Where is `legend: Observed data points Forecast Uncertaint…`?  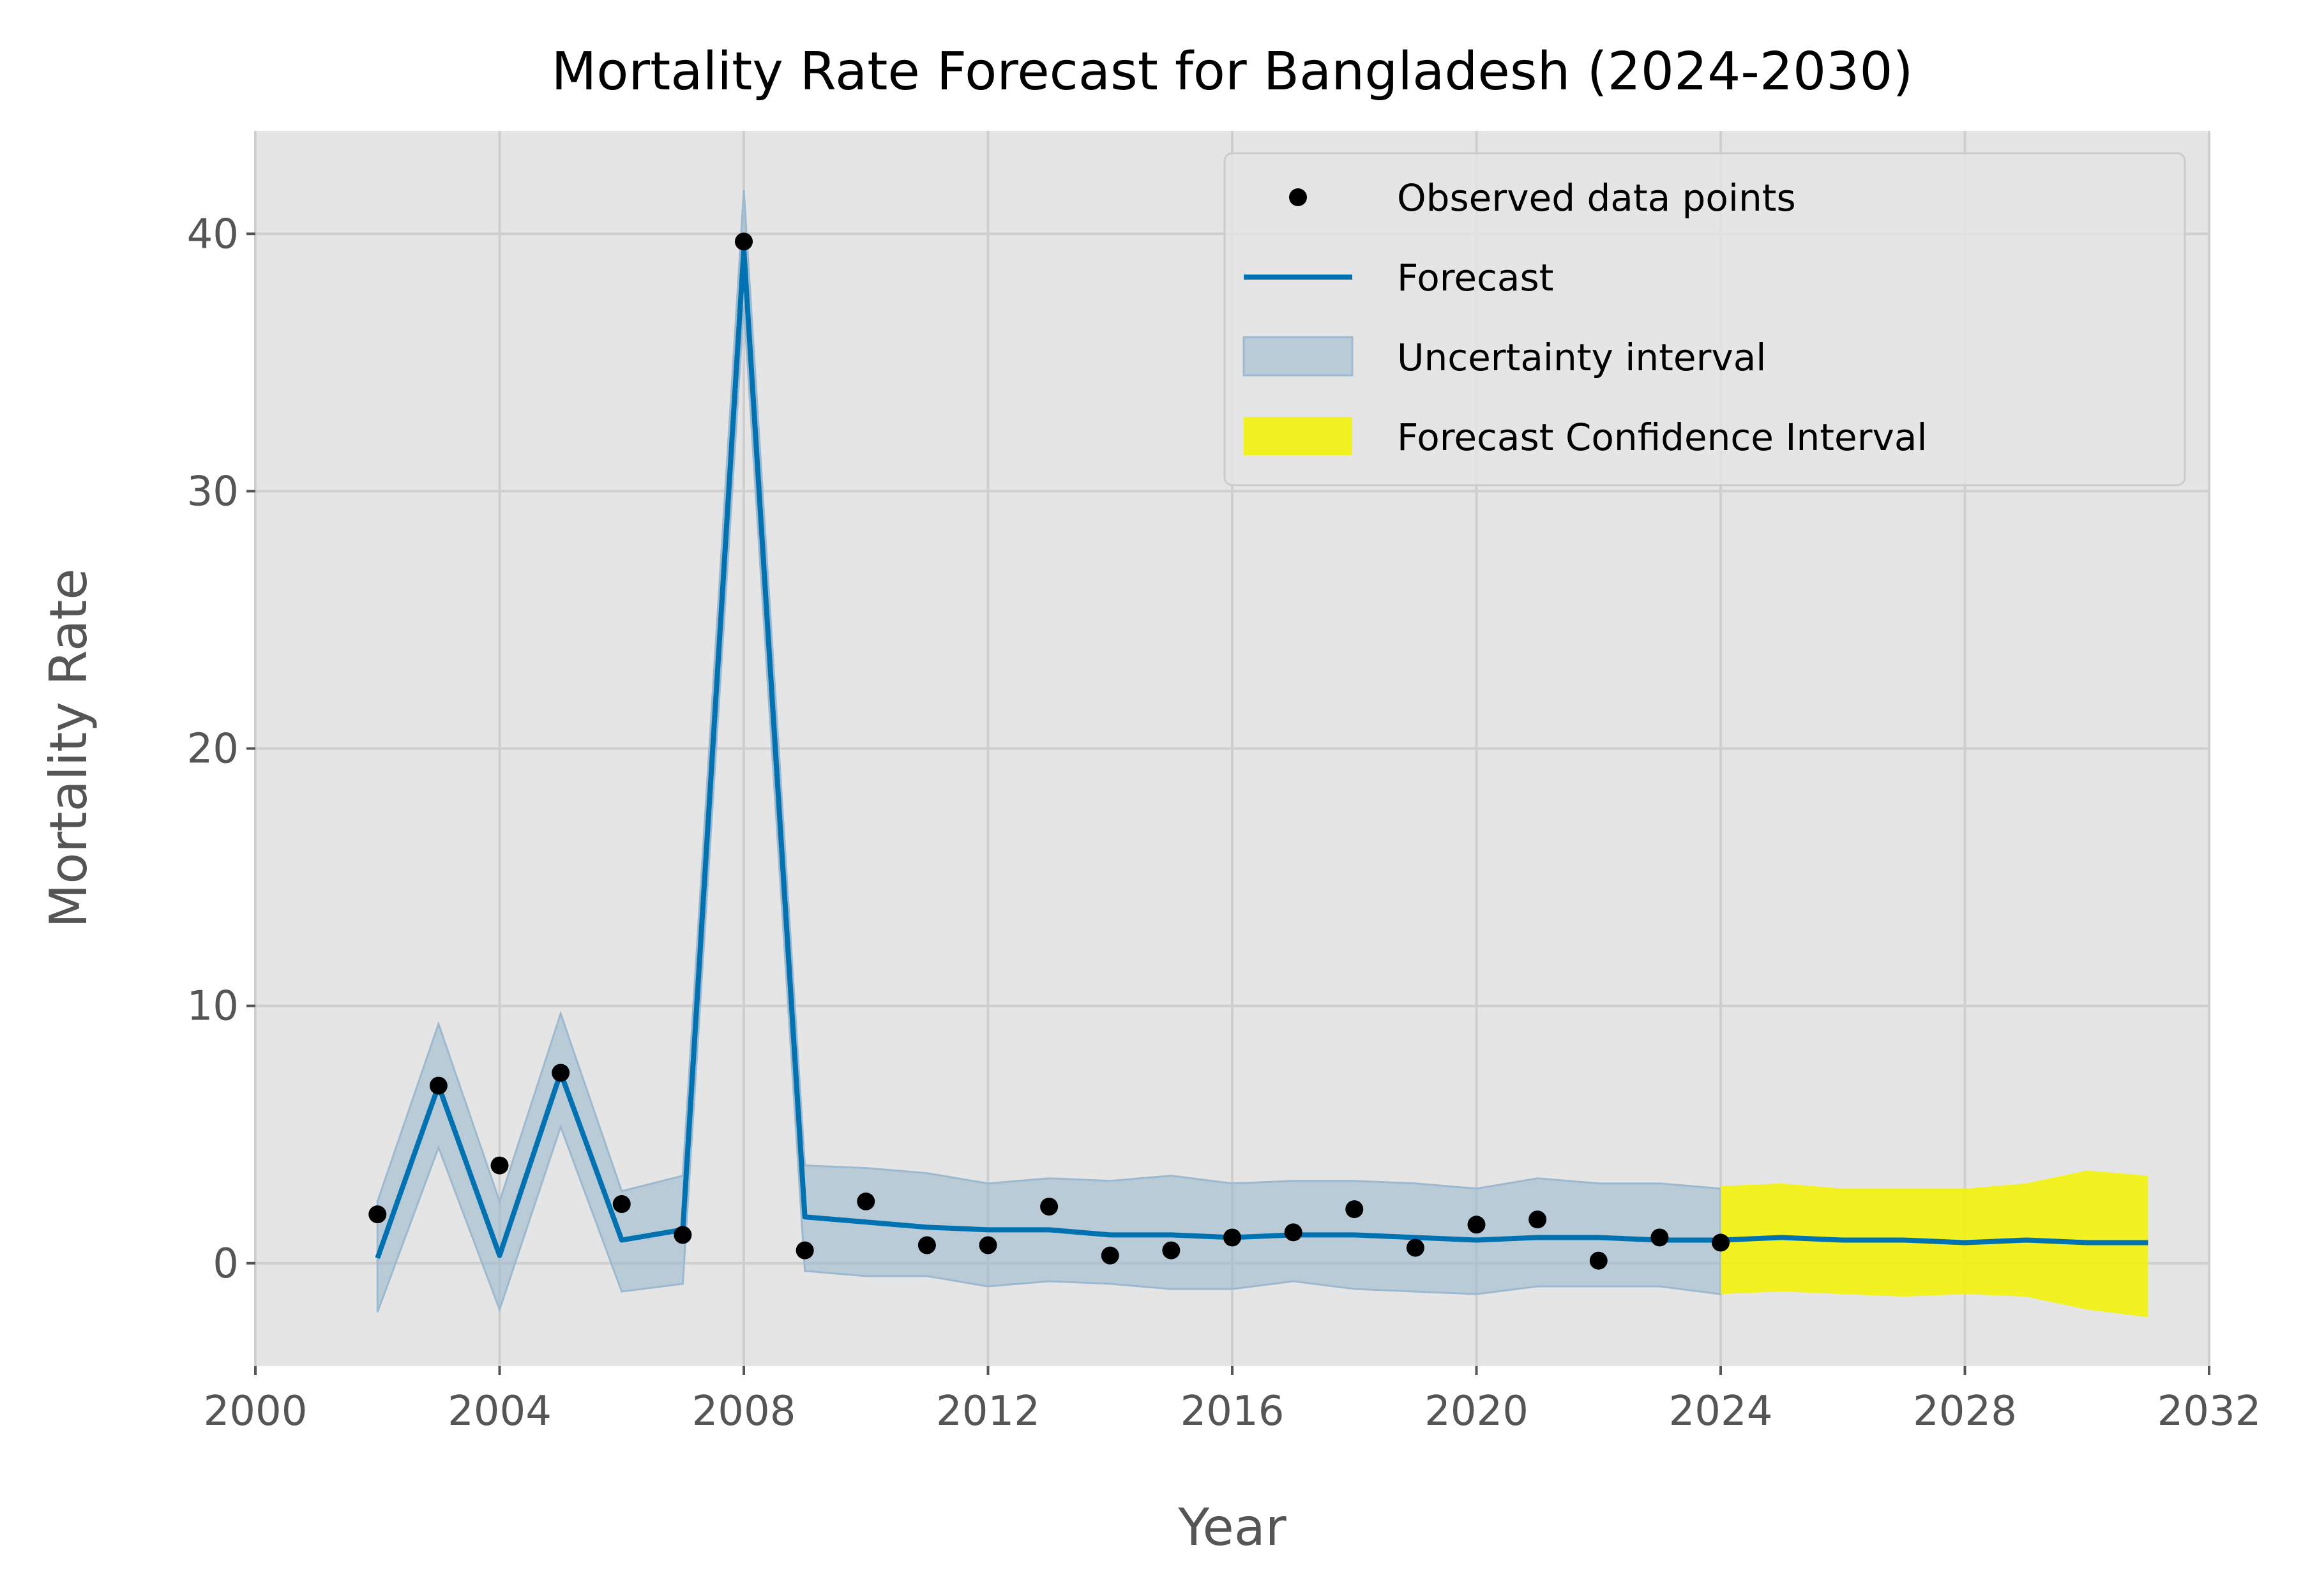
legend: Observed data points Forecast Uncertaint… is located at coordinates (1704, 319).